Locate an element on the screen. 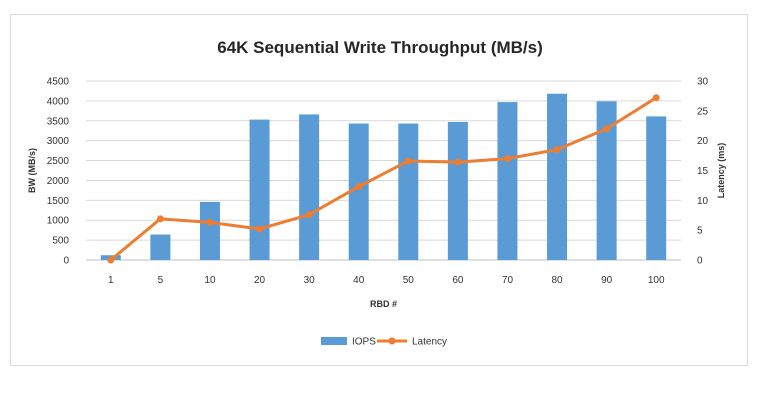 The width and height of the screenshot is (760, 400). y2-axis-title: Latency (ms) is located at coordinates (721, 171).